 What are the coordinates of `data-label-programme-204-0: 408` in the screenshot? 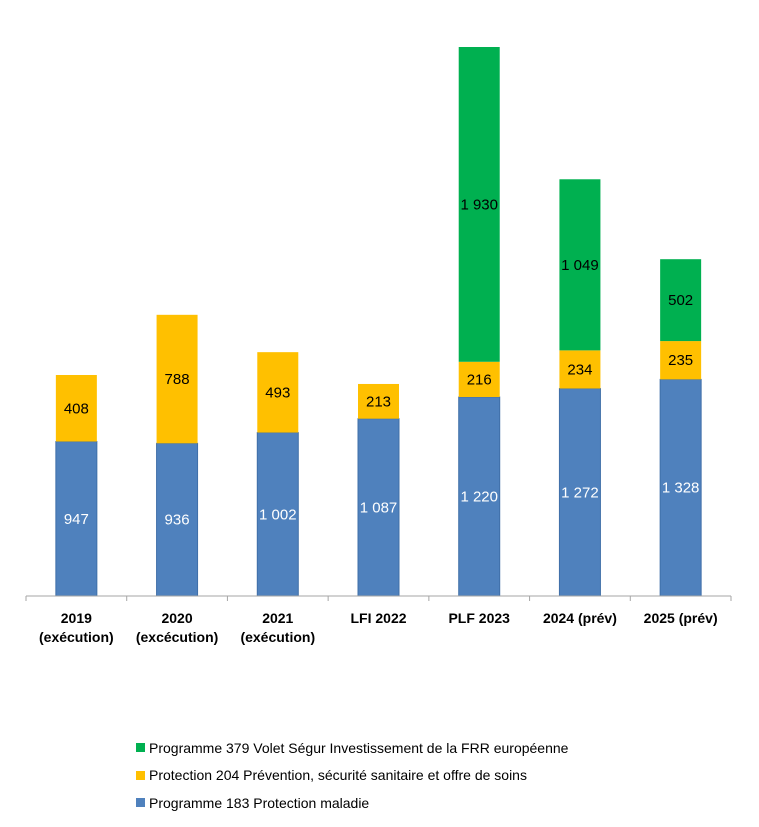 It's located at (76, 408).